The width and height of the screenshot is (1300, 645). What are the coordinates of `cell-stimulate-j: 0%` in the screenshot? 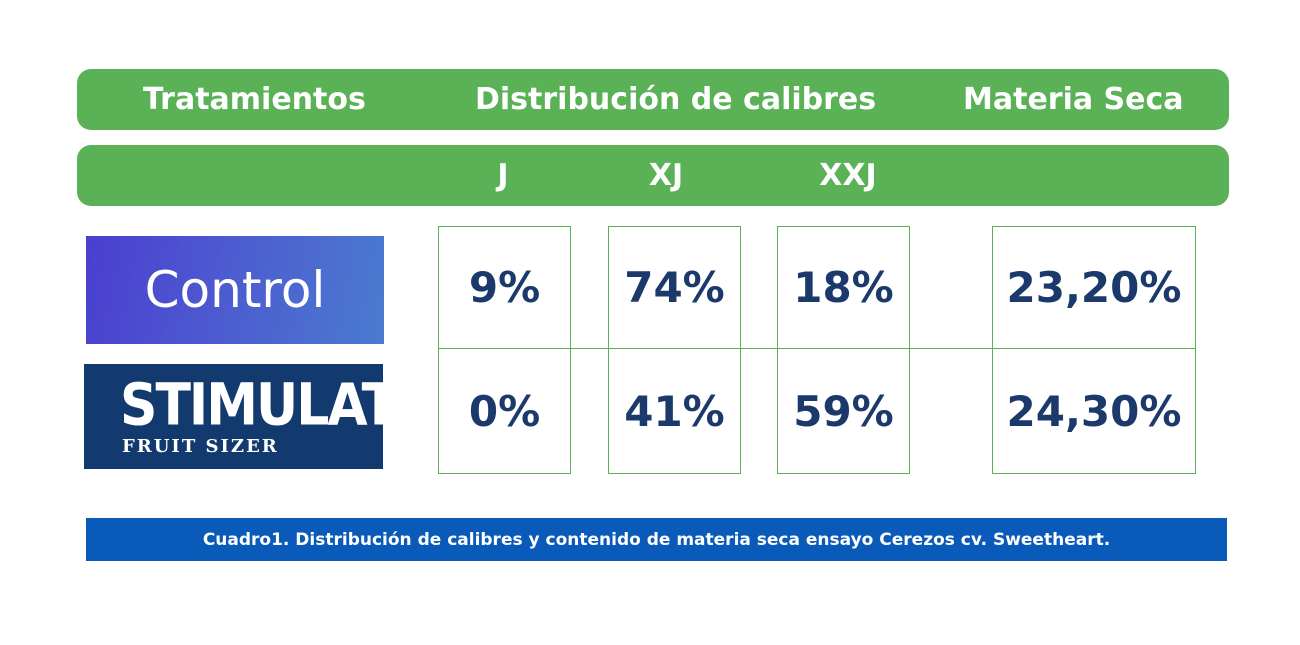 It's located at (504, 411).